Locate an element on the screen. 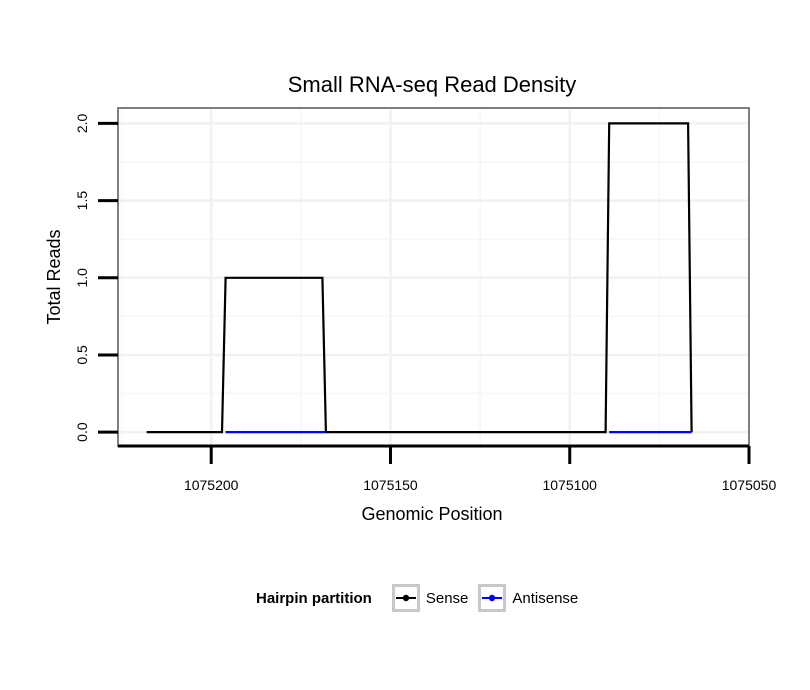 Image resolution: width=810 pixels, height=690 pixels. y-tick-label: 1.0 is located at coordinates (82, 278).